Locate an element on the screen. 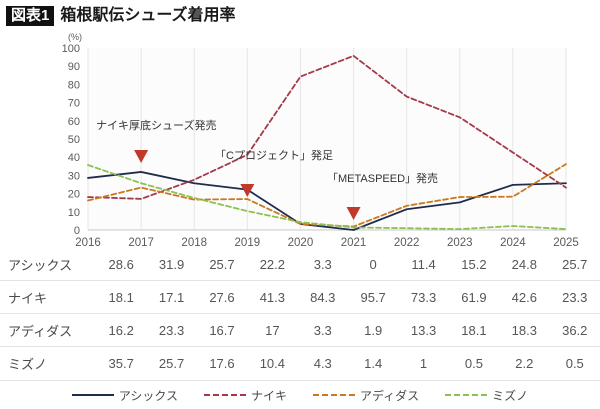  table-cell: 31.9 is located at coordinates (171, 264).